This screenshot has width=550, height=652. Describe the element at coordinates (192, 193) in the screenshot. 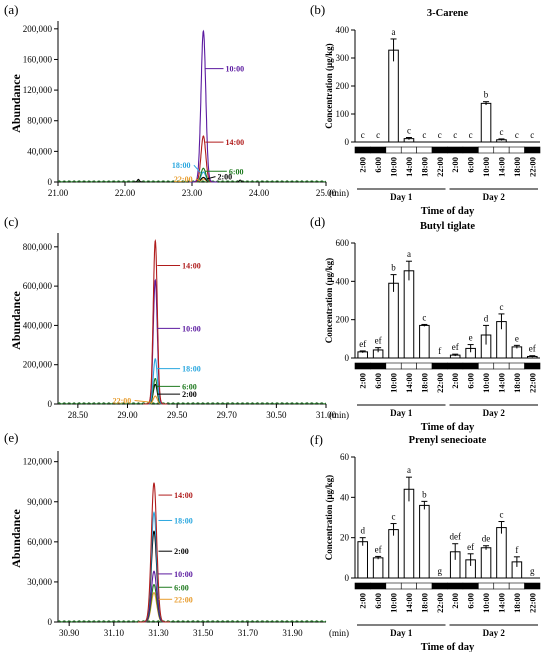

I see `x-tick-label: 23.00` at that location.